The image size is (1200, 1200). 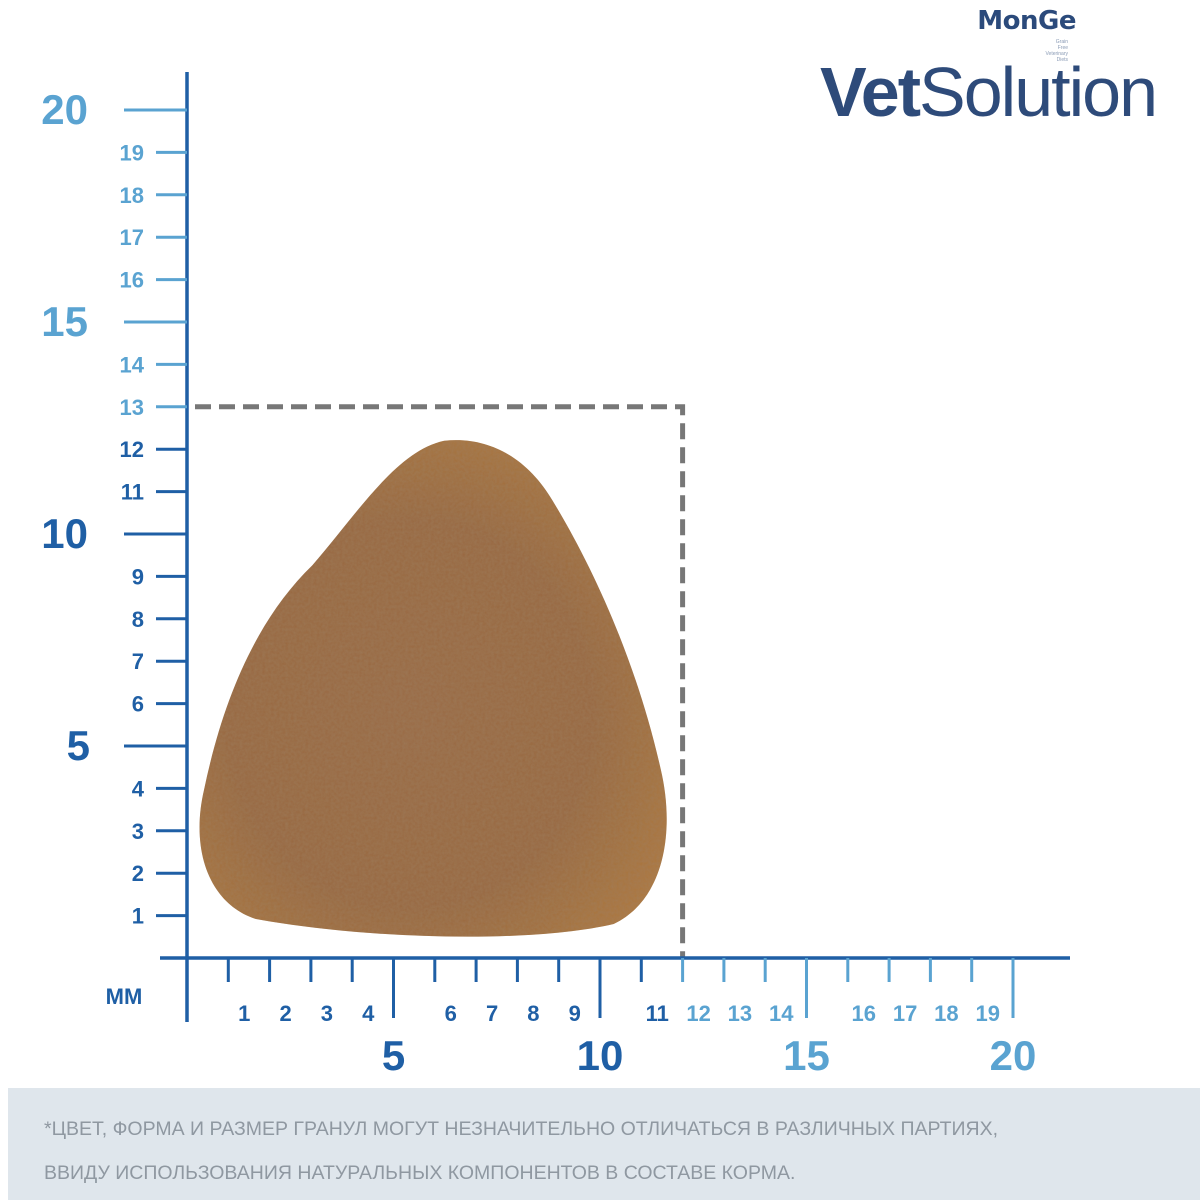 What do you see at coordinates (905, 1013) in the screenshot?
I see `horizontal-tick-label: 17` at bounding box center [905, 1013].